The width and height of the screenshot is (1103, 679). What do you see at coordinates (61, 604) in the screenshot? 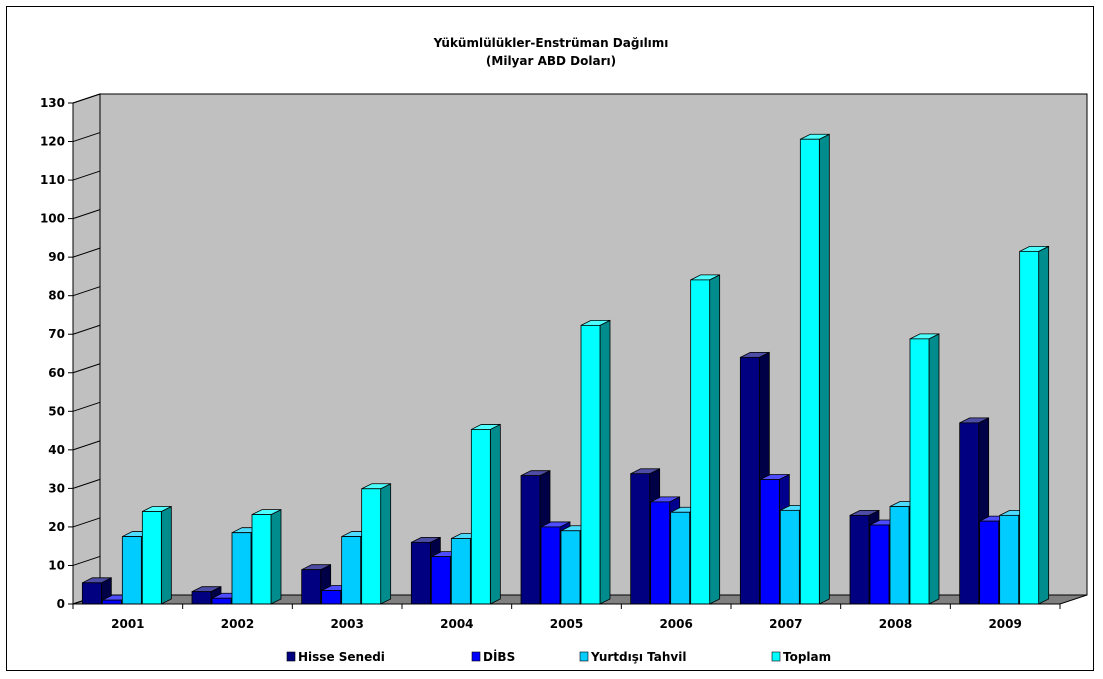
I see `y-tick-label: 0` at bounding box center [61, 604].